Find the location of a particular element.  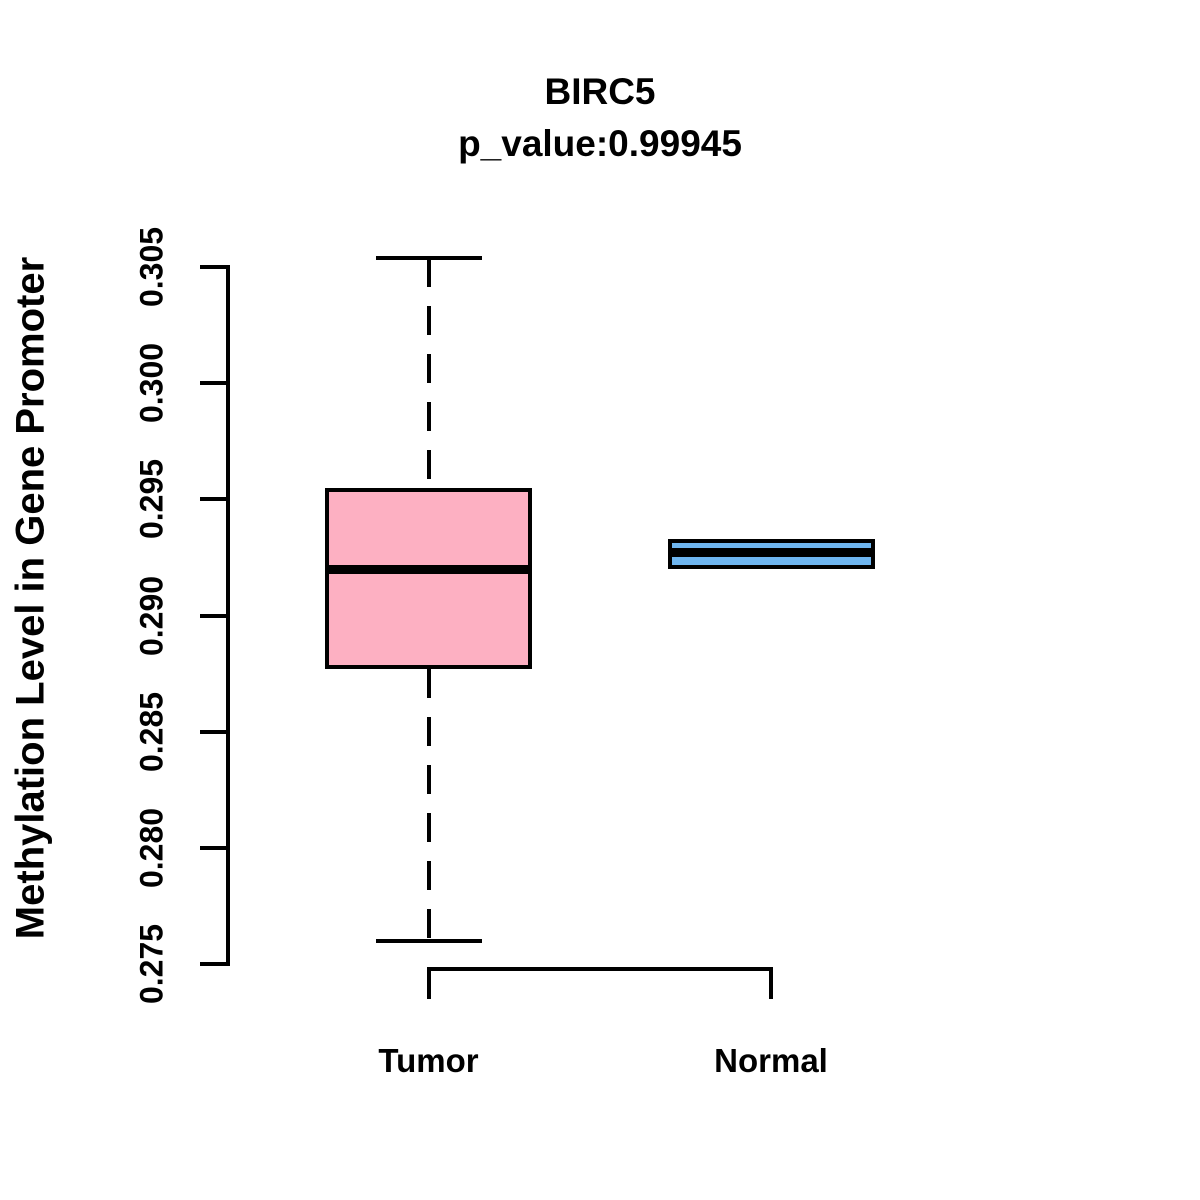

median-line-tumor is located at coordinates (428, 569).